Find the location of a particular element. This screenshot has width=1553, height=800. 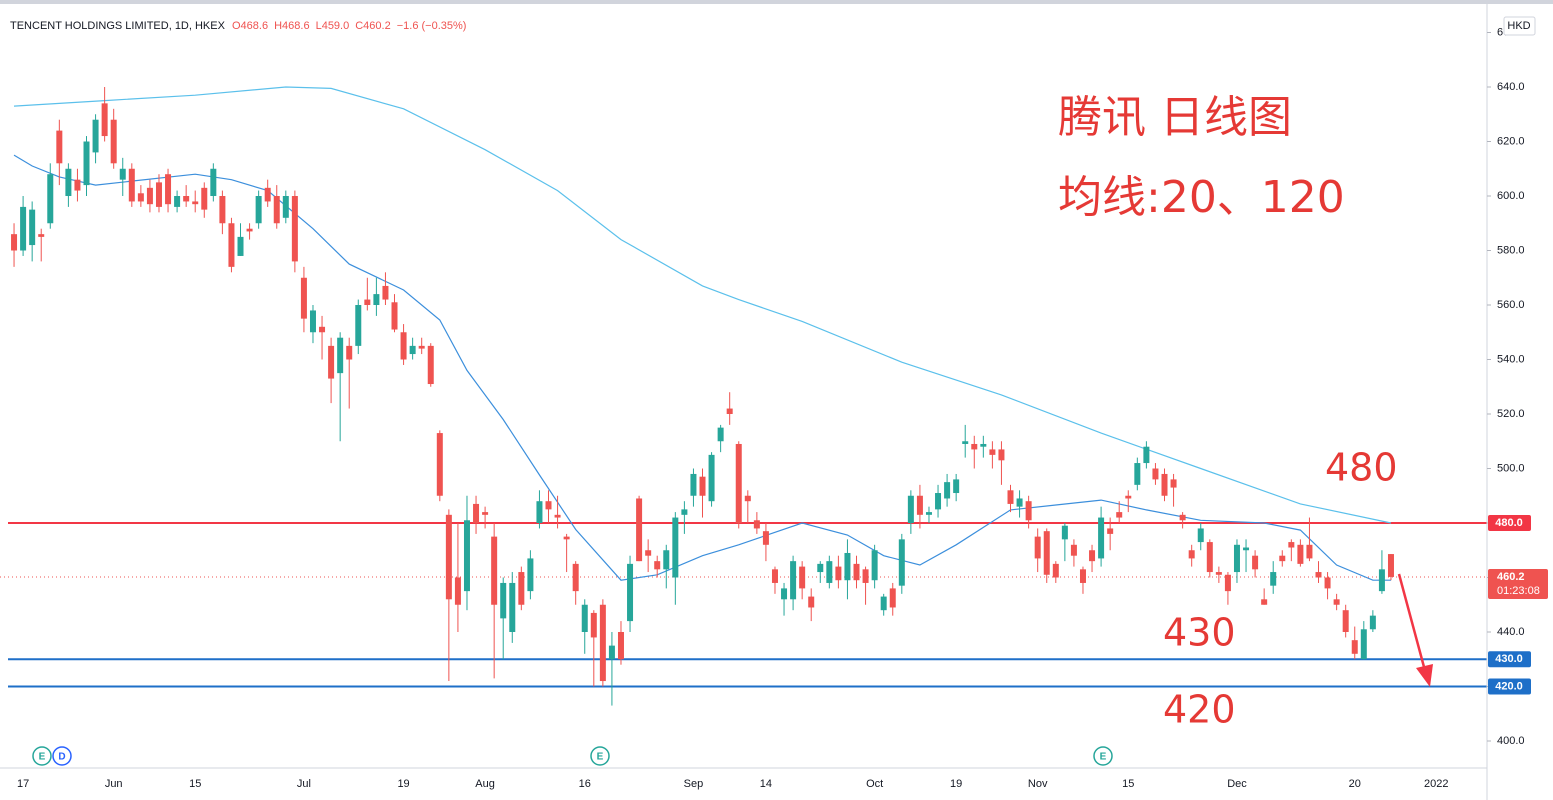

event-label: E is located at coordinates (42, 757).